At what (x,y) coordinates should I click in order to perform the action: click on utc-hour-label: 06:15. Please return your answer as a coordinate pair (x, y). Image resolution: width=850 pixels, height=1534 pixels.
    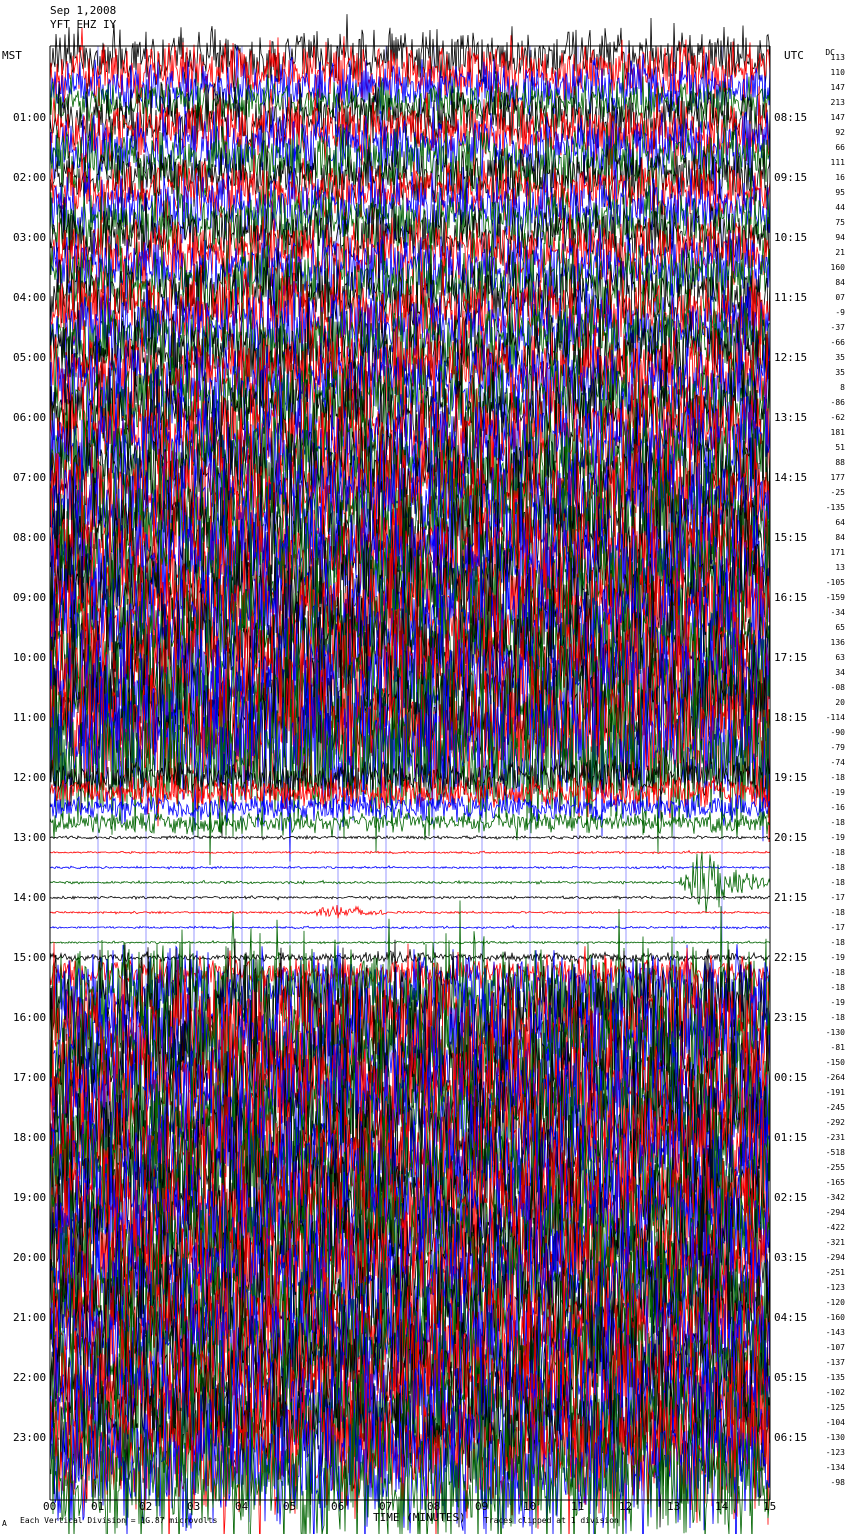
    Looking at the image, I should click on (791, 1437).